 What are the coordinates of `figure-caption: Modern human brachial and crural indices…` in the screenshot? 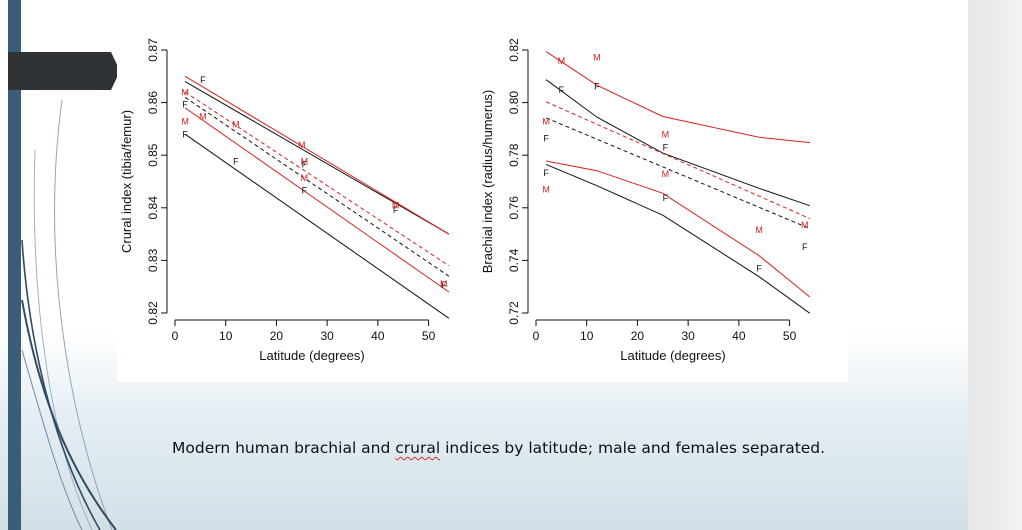 It's located at (562, 448).